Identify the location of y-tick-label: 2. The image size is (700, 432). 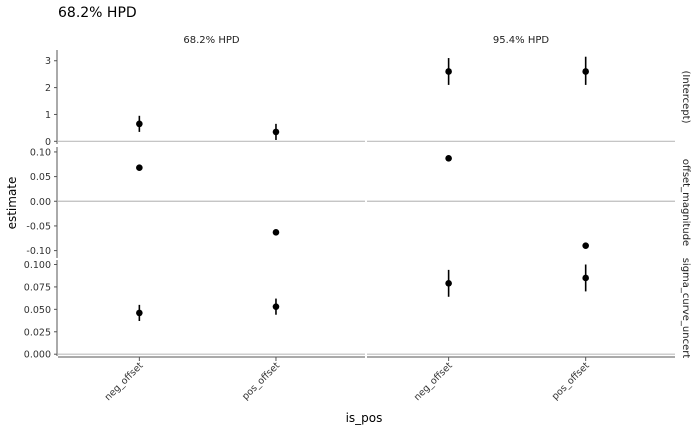
(48, 88).